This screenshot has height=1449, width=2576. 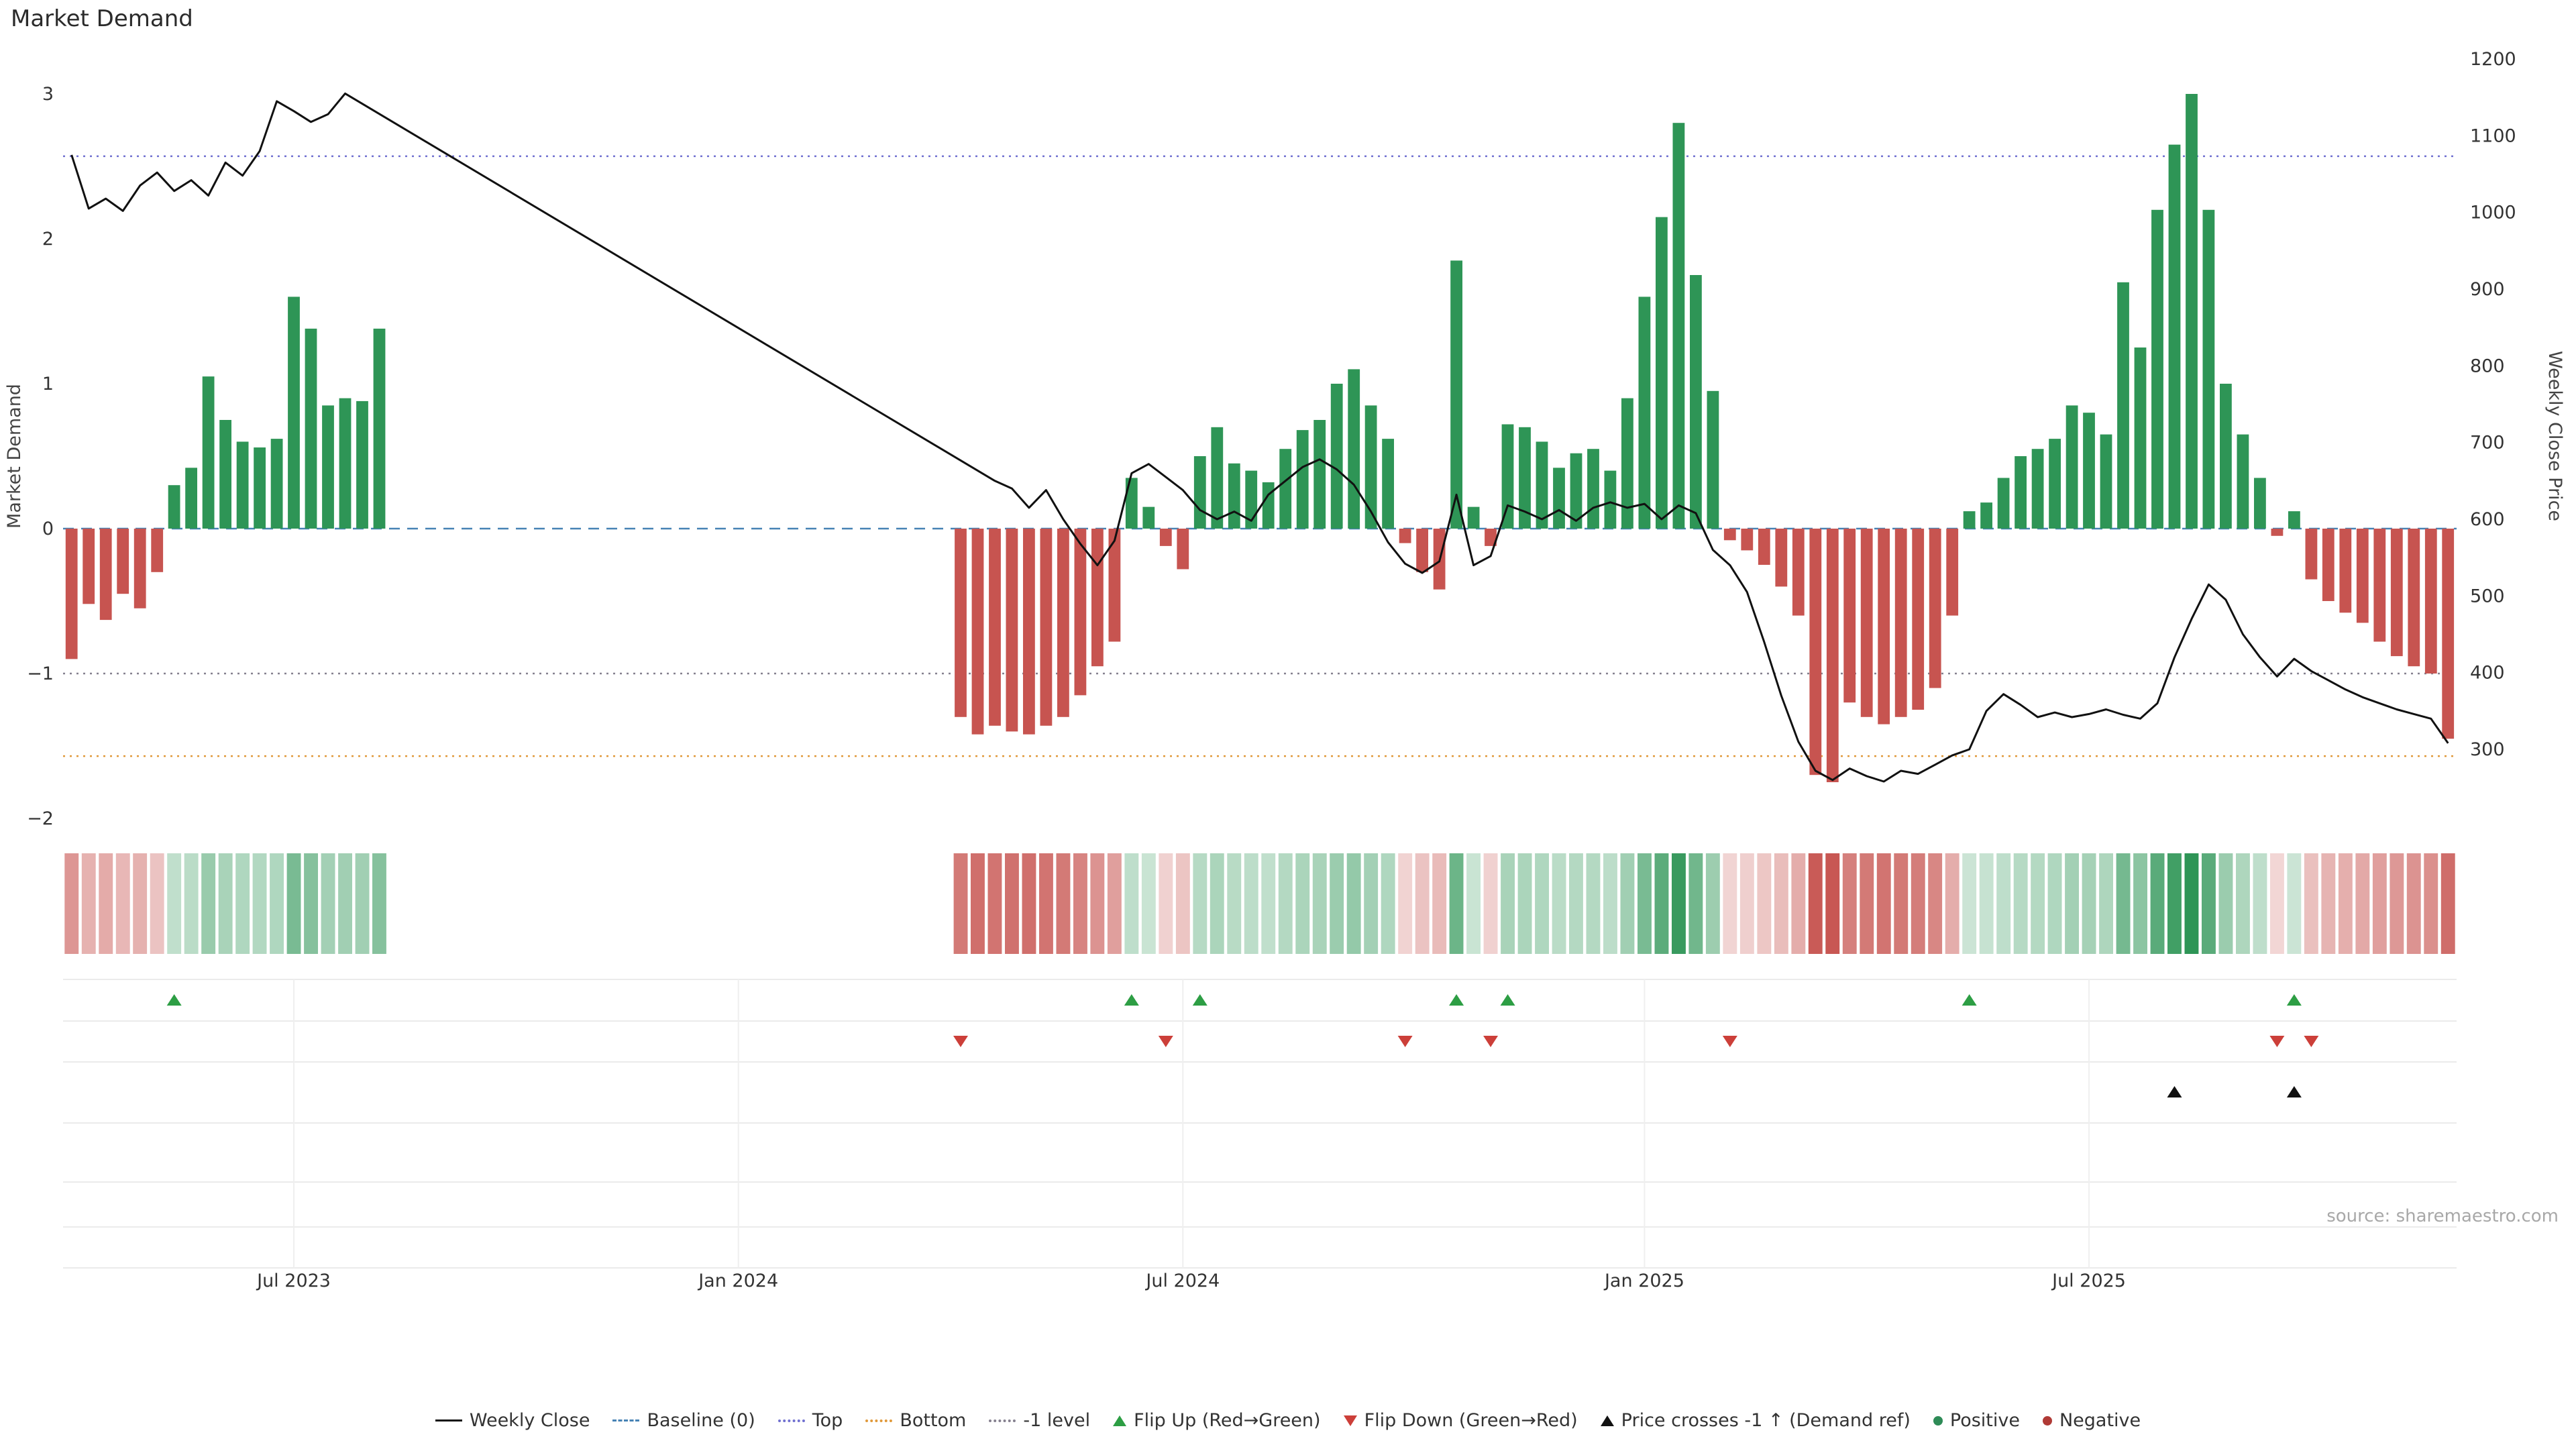 I want to click on x-axis-tick: Jan 2024, so click(x=737, y=1281).